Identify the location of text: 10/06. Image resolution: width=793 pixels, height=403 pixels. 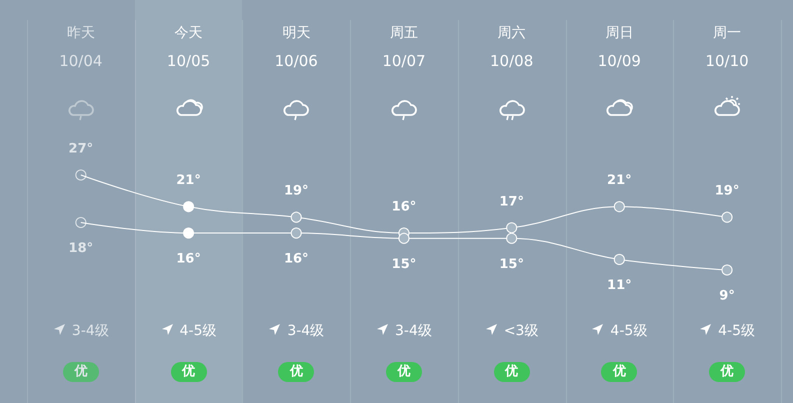
(296, 61).